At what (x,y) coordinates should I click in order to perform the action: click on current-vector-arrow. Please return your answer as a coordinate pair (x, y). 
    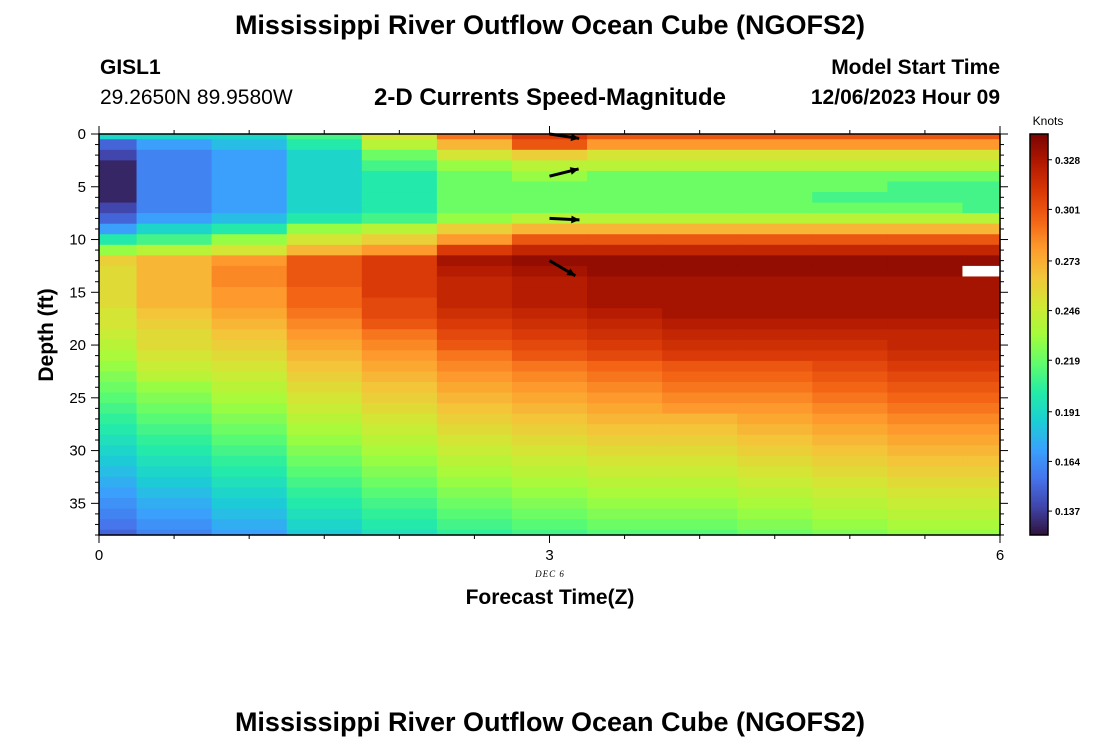
    Looking at the image, I should click on (564, 219).